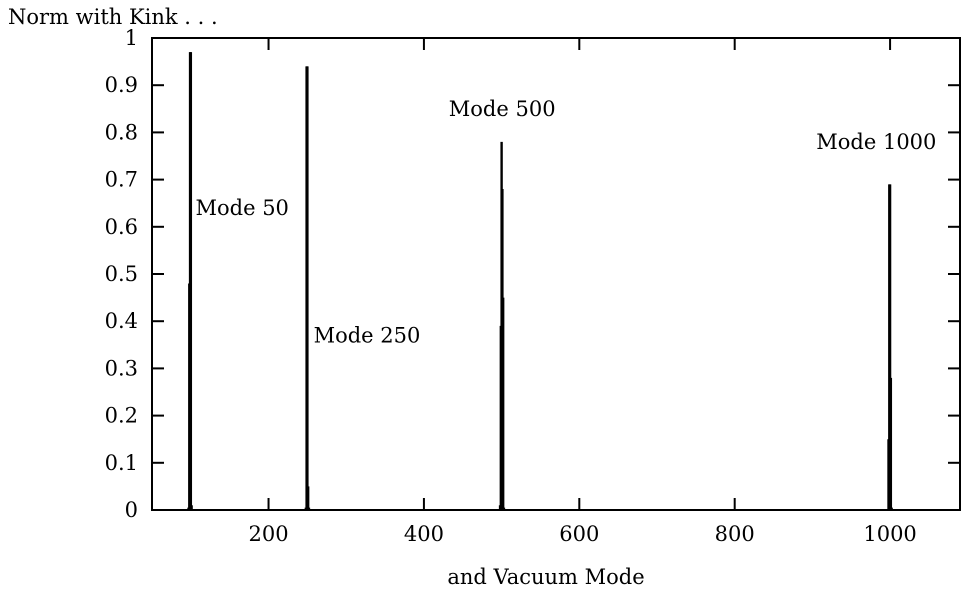 This screenshot has width=963, height=593. I want to click on y-tick-label: 0.9, so click(121, 85).